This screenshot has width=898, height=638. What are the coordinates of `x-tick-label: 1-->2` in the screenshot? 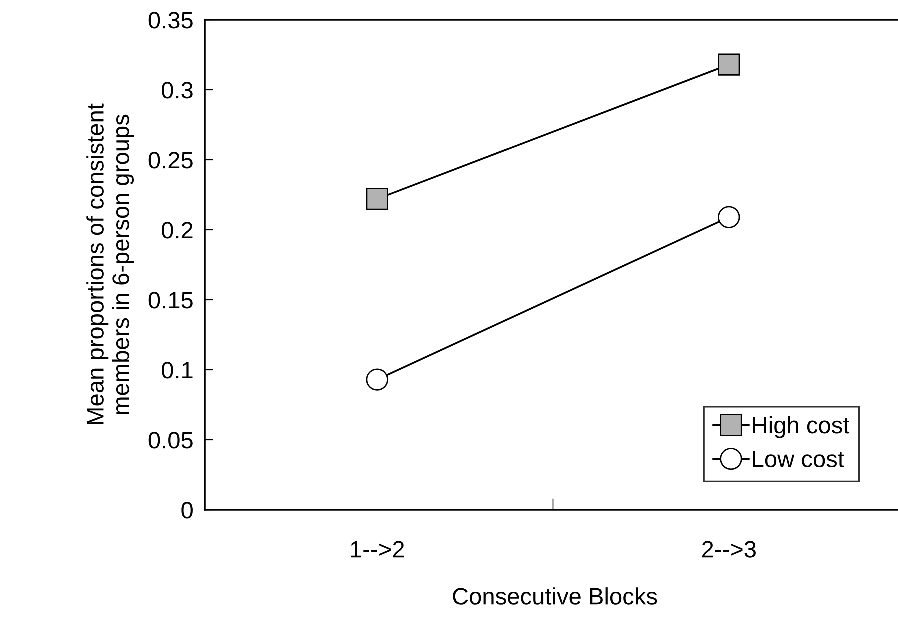 It's located at (377, 549).